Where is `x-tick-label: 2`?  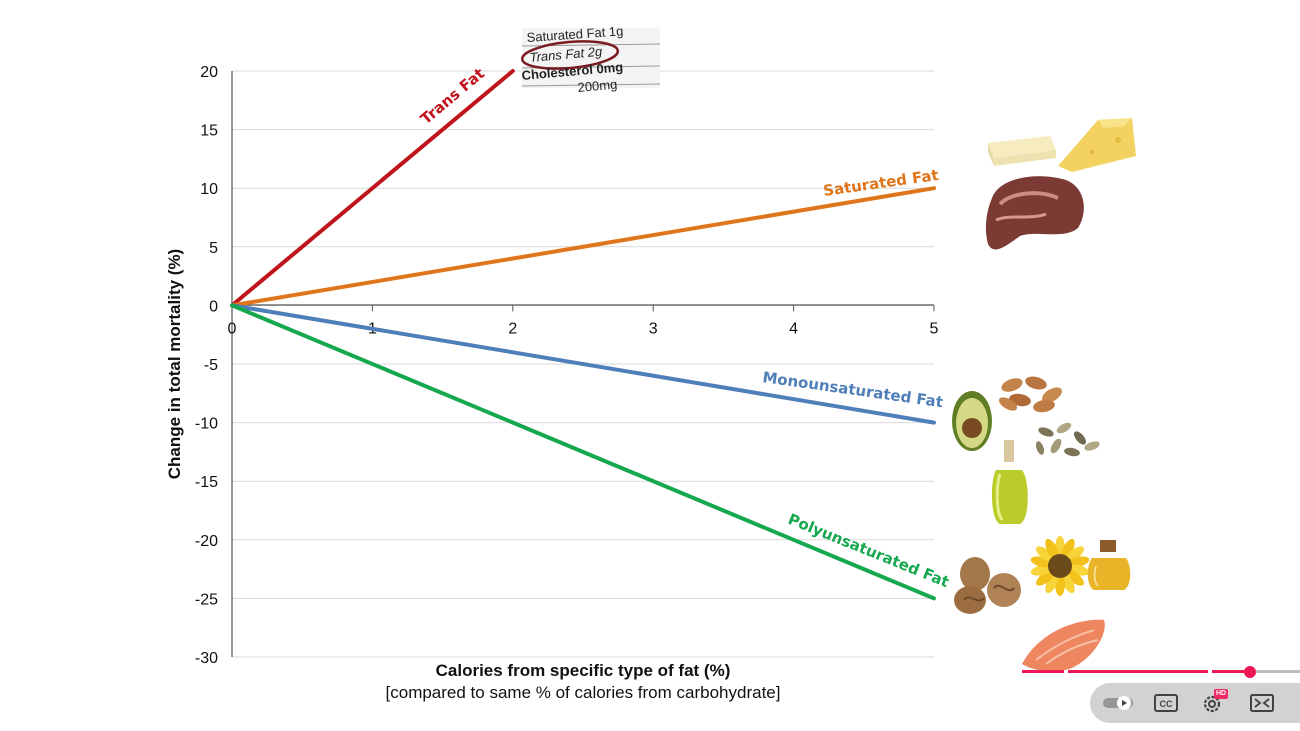 x-tick-label: 2 is located at coordinates (512, 328).